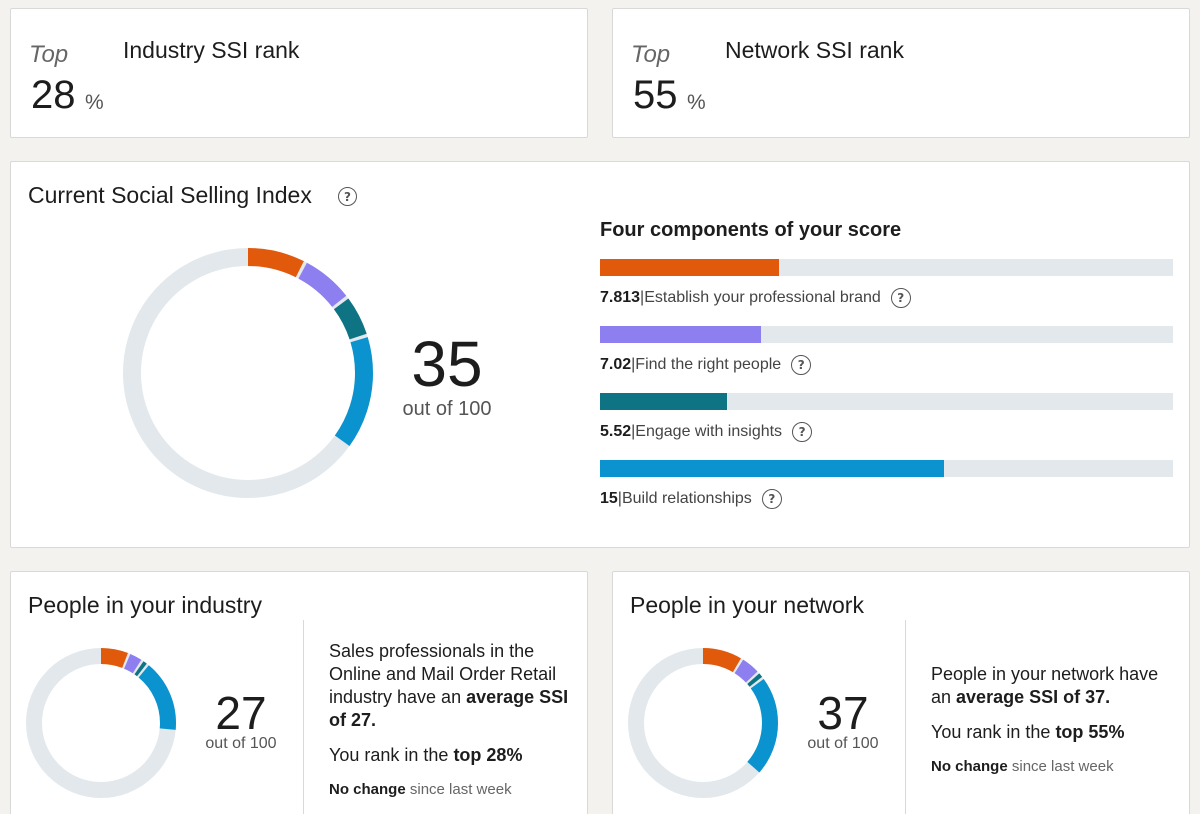 The height and width of the screenshot is (814, 1200). I want to click on component-bar-insights-fill, so click(663, 401).